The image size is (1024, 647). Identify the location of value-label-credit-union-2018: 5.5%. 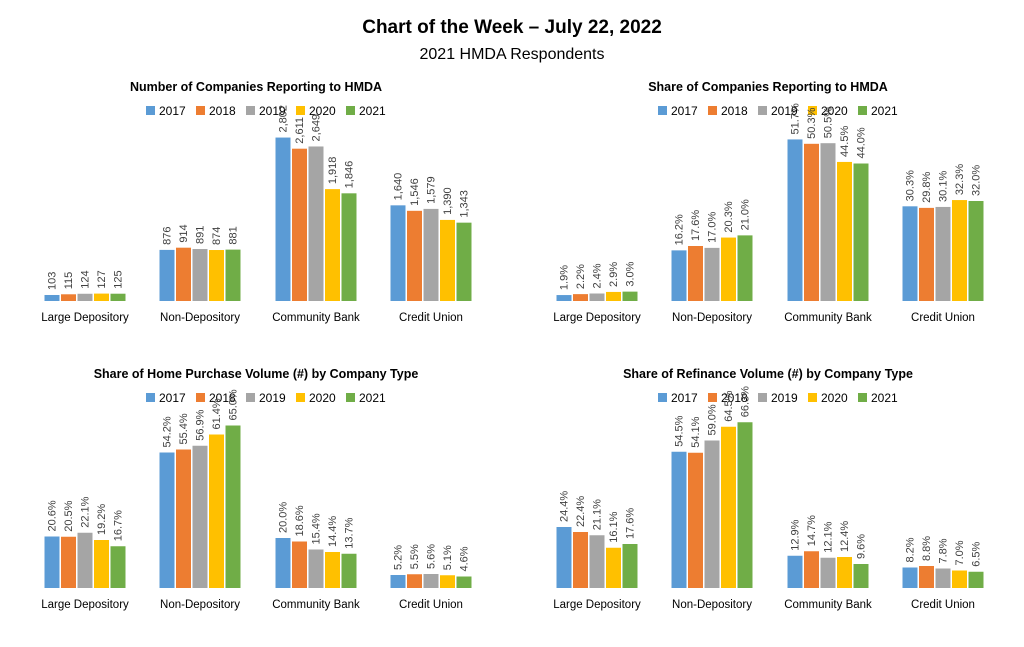
(415, 556).